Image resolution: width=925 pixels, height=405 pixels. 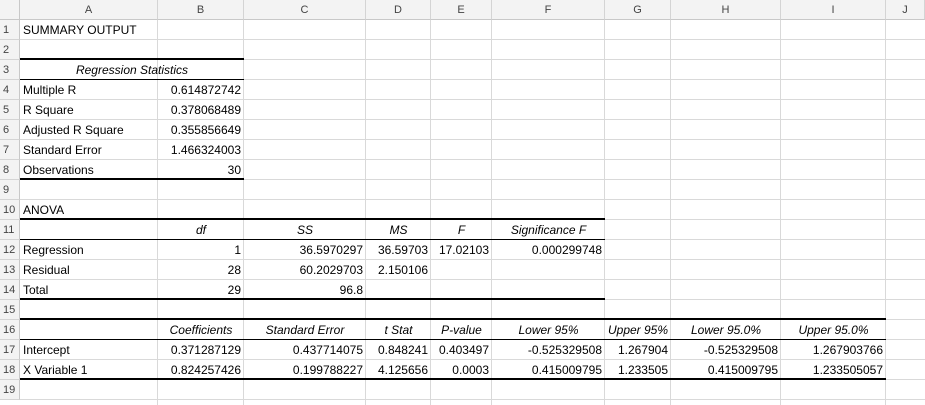 What do you see at coordinates (10, 10) in the screenshot?
I see `select-all-corner` at bounding box center [10, 10].